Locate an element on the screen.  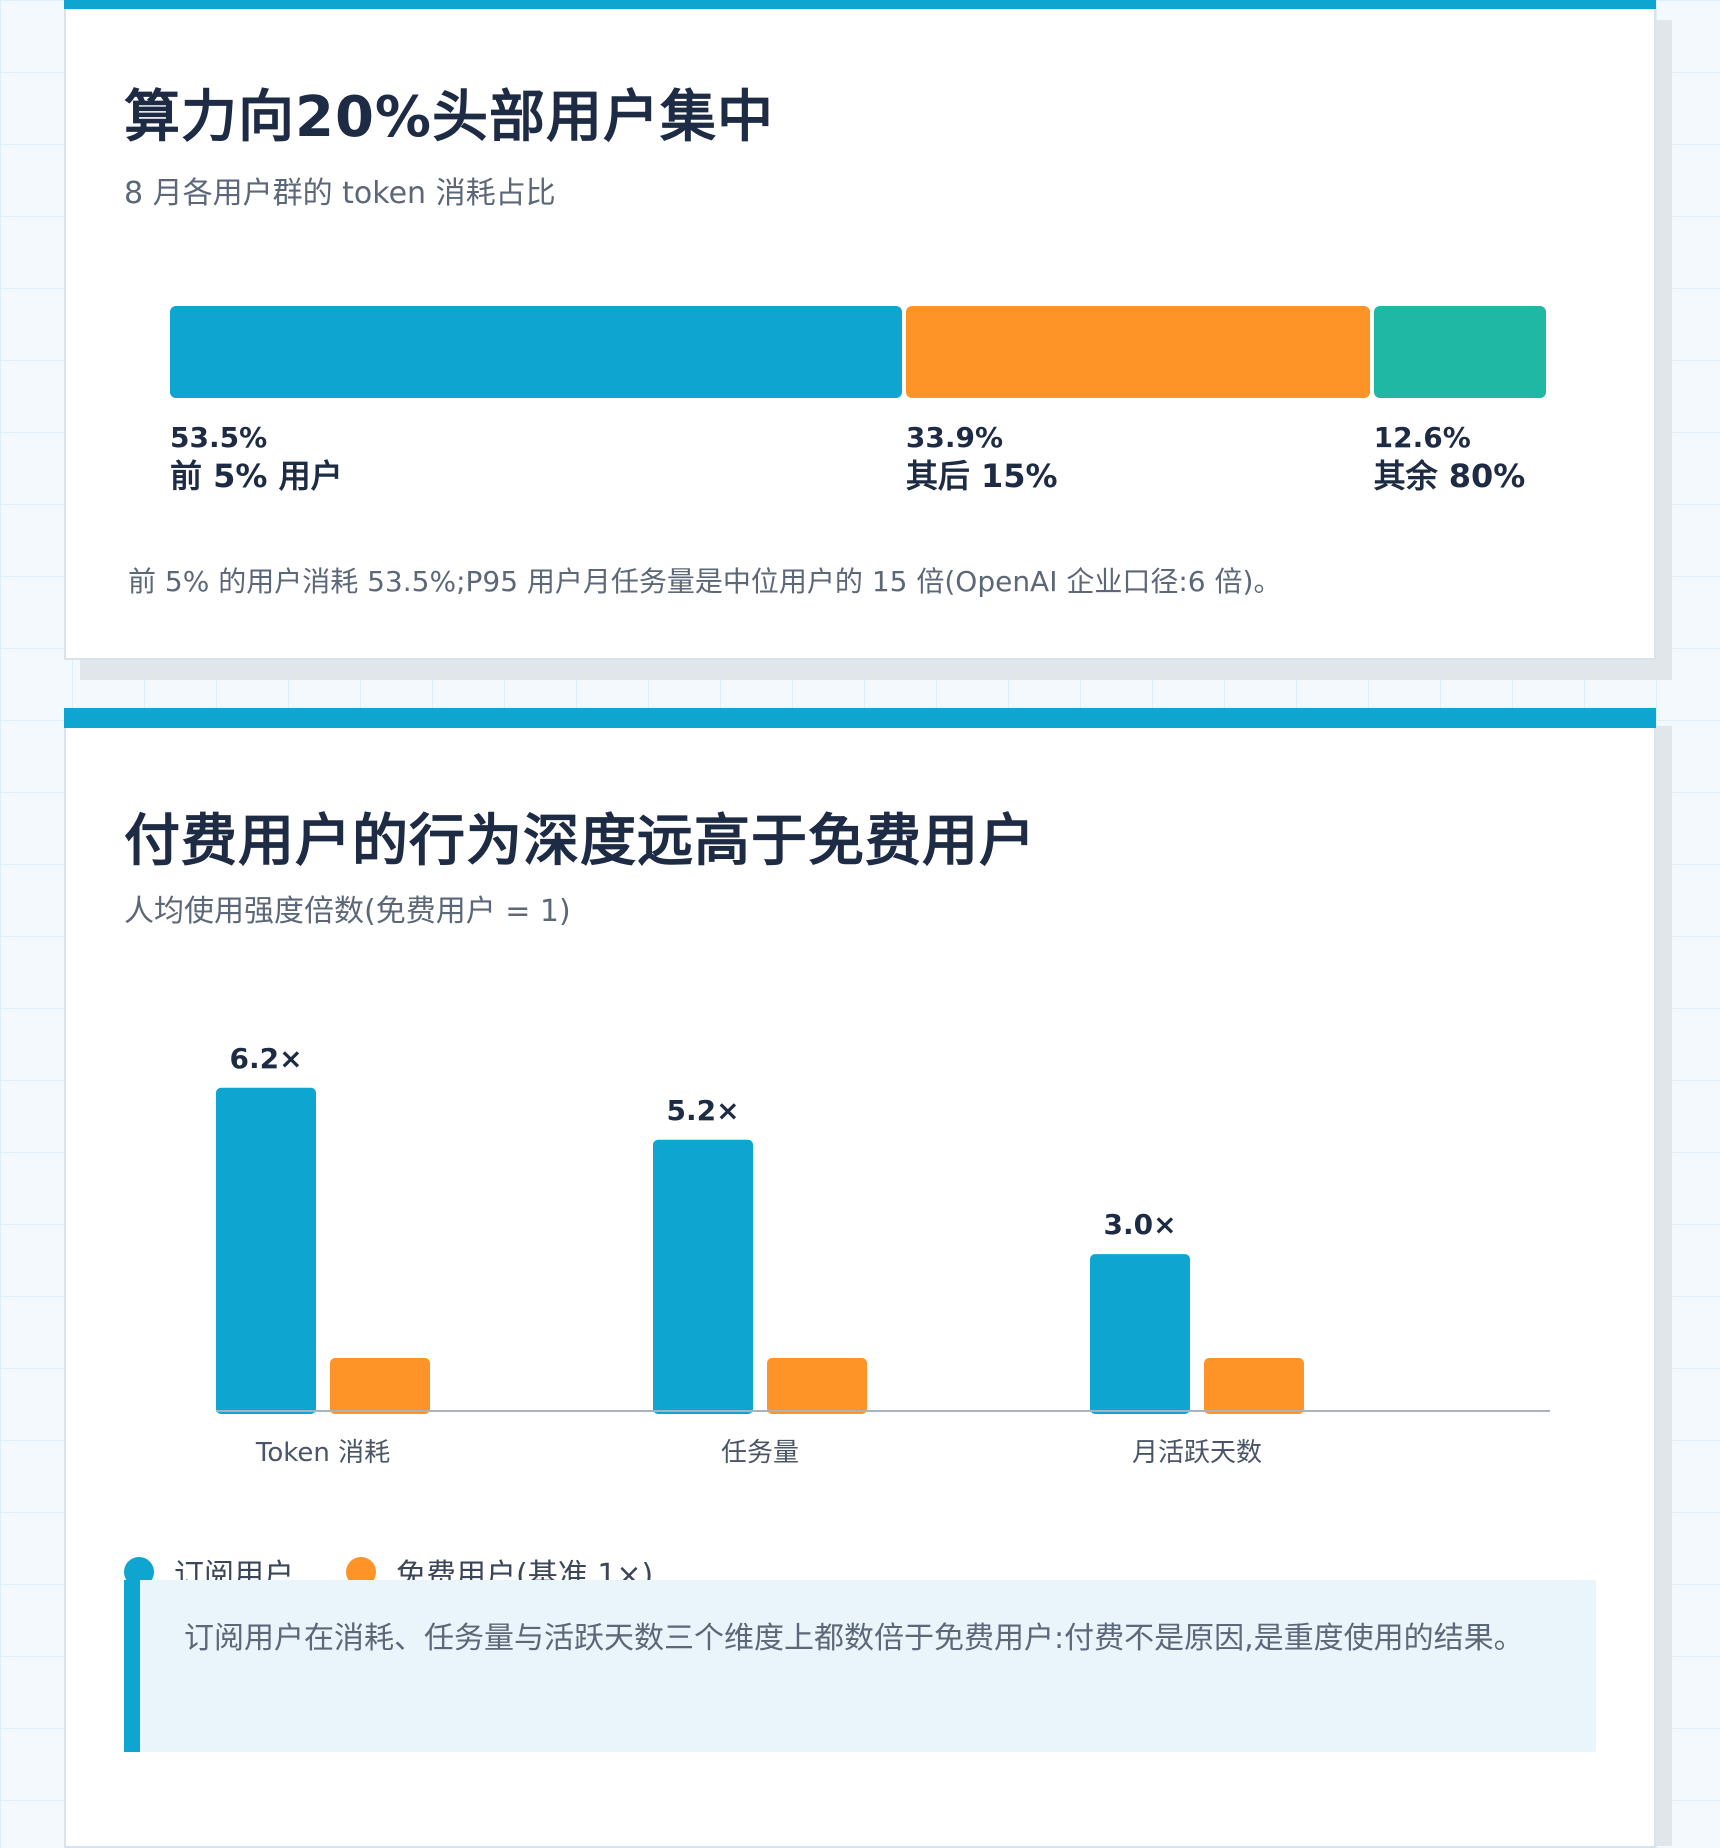
share-label: 53.5% 前 5% 用户 is located at coordinates (256, 458).